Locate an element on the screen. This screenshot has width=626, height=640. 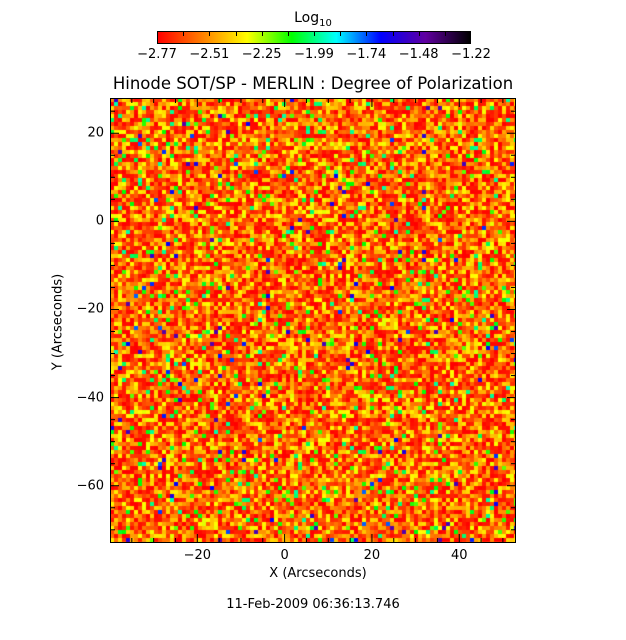
colorbar-label-sub: 10 is located at coordinates (325, 23).